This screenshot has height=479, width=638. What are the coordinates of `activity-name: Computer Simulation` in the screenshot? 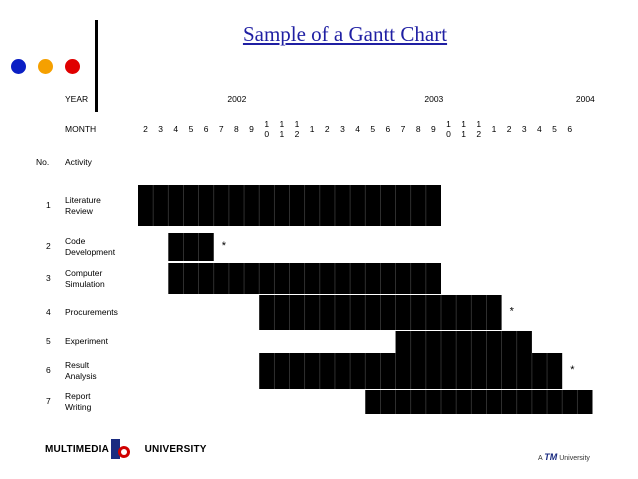 It's located at (85, 278).